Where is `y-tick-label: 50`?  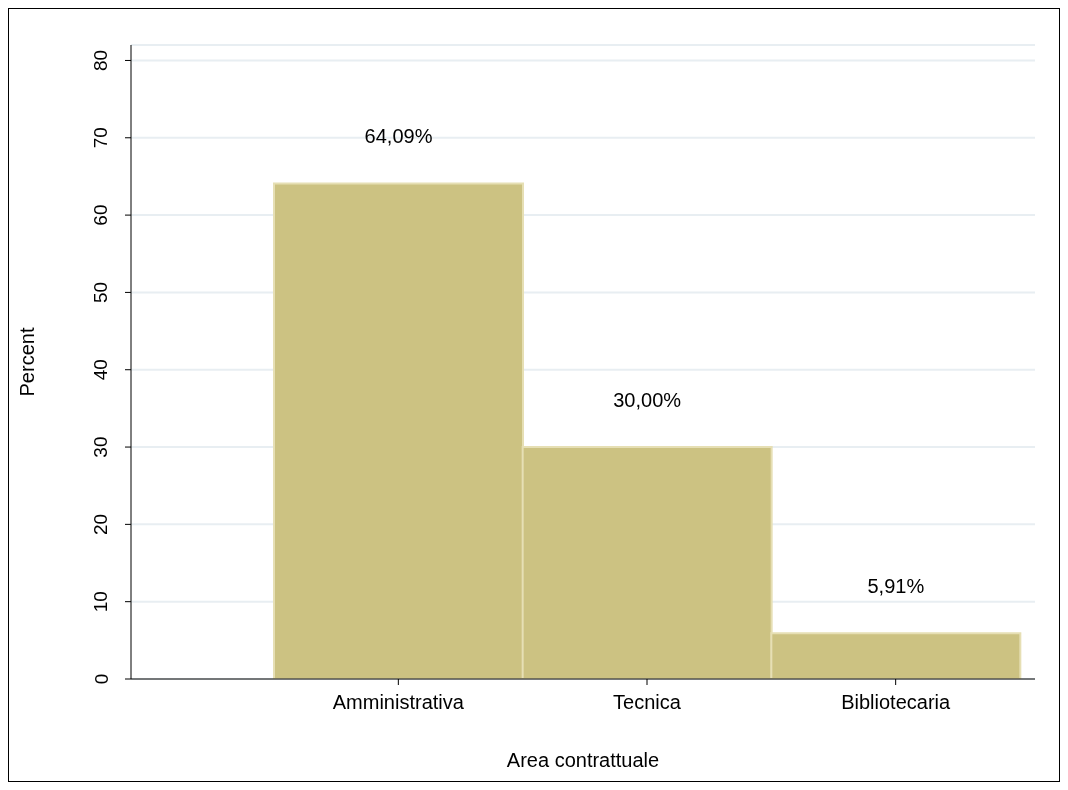
y-tick-label: 50 is located at coordinates (101, 292).